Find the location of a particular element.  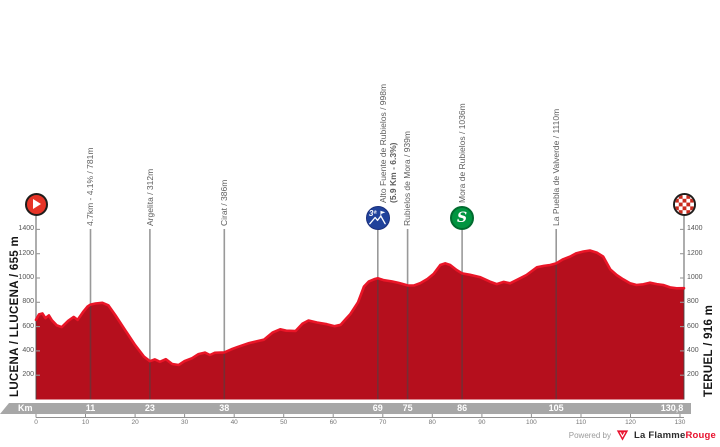

waypoint-label: Argelita / 312m is located at coordinates (150, 197).